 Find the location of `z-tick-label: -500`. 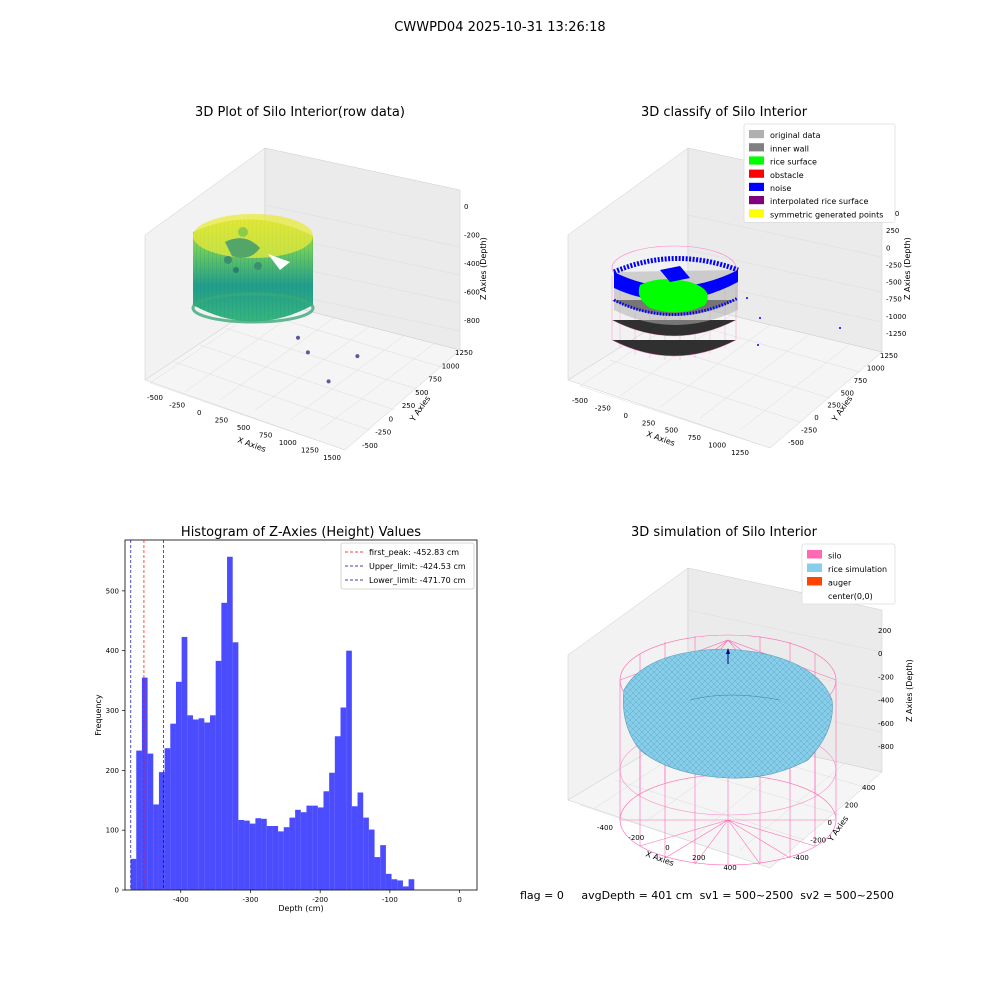

z-tick-label: -500 is located at coordinates (894, 283).